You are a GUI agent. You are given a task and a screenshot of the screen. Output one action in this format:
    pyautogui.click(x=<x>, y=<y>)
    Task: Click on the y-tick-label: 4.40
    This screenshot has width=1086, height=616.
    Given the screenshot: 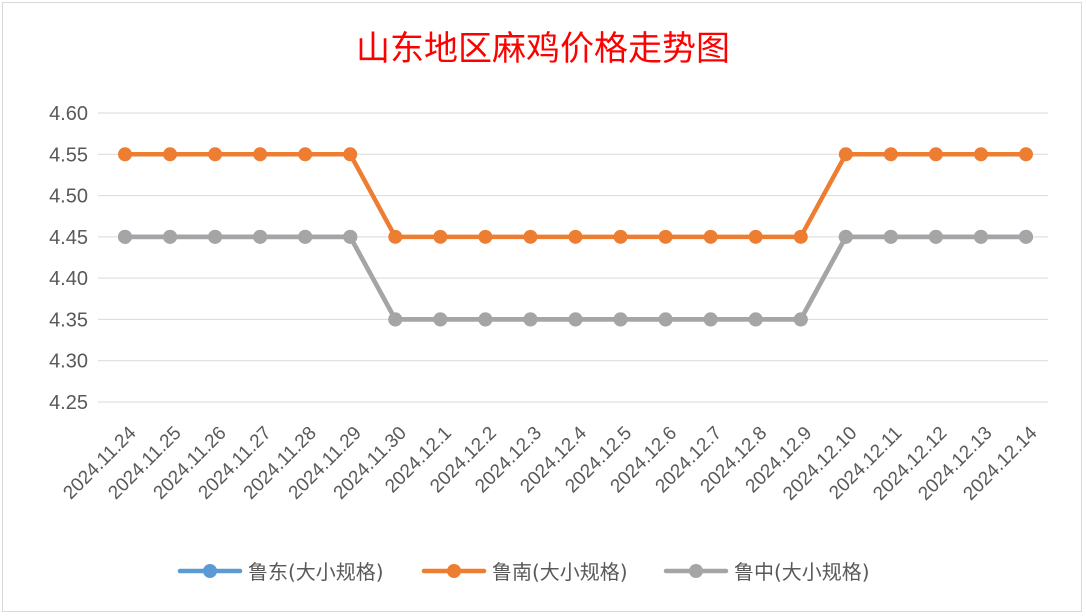 What is the action you would take?
    pyautogui.click(x=68, y=279)
    